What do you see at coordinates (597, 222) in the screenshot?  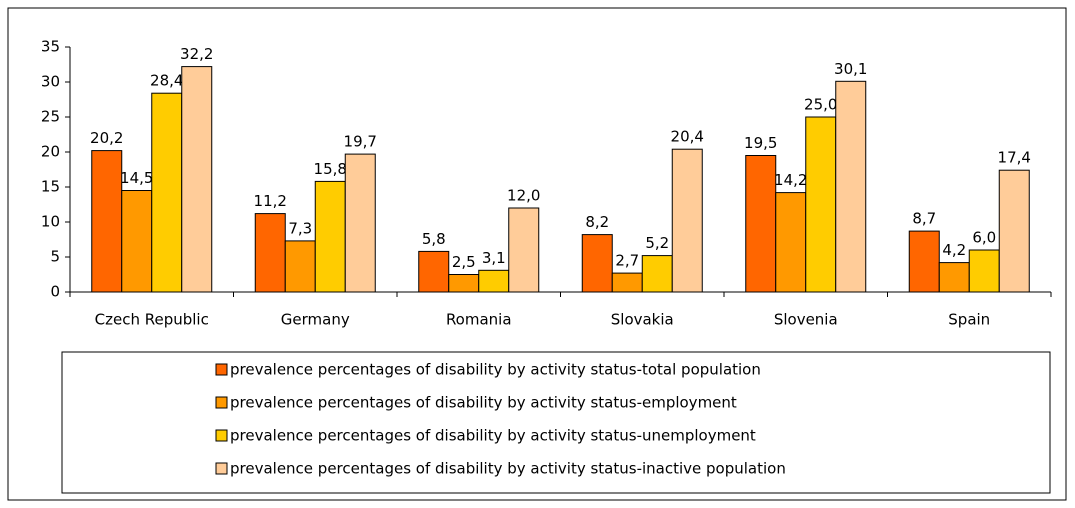 I see `data-label: 8,2` at bounding box center [597, 222].